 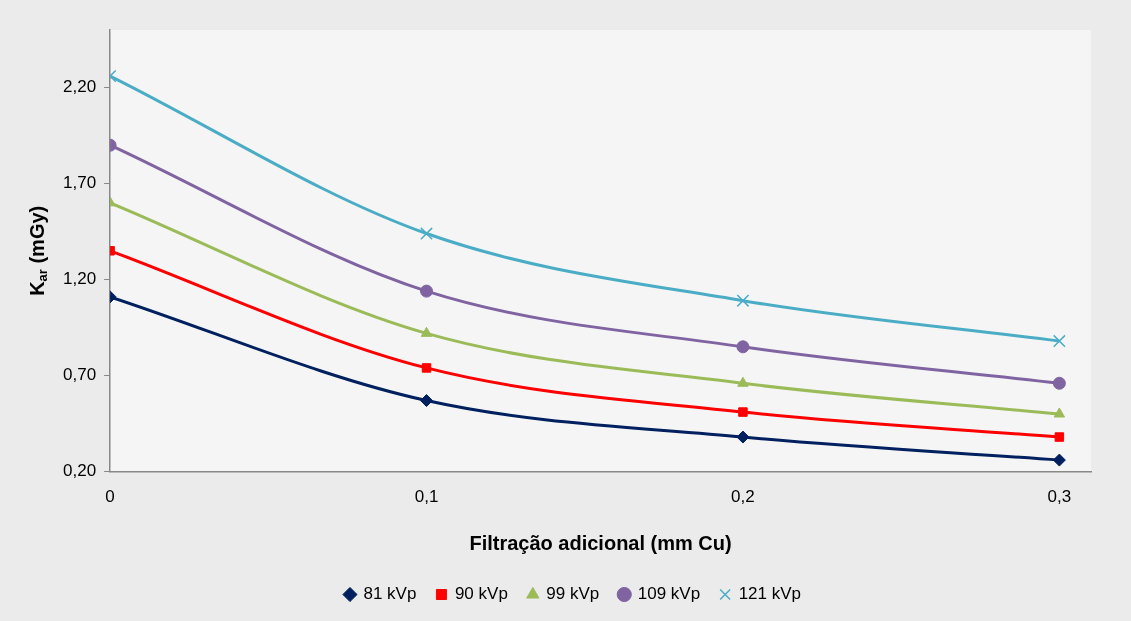 I want to click on legend-label: 81 kVp, so click(x=390, y=594).